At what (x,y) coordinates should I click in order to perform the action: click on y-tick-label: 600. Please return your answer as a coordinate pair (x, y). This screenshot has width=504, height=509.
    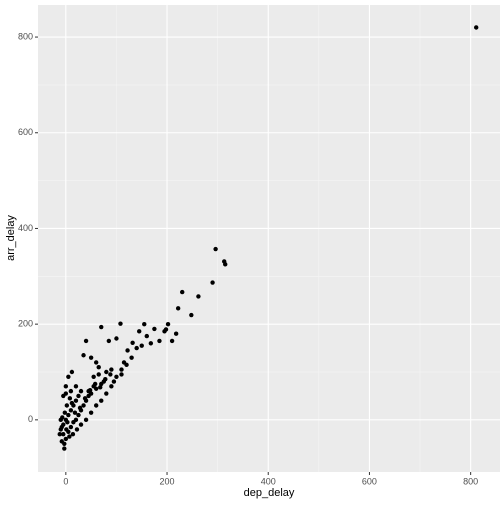
    Looking at the image, I should click on (25, 132).